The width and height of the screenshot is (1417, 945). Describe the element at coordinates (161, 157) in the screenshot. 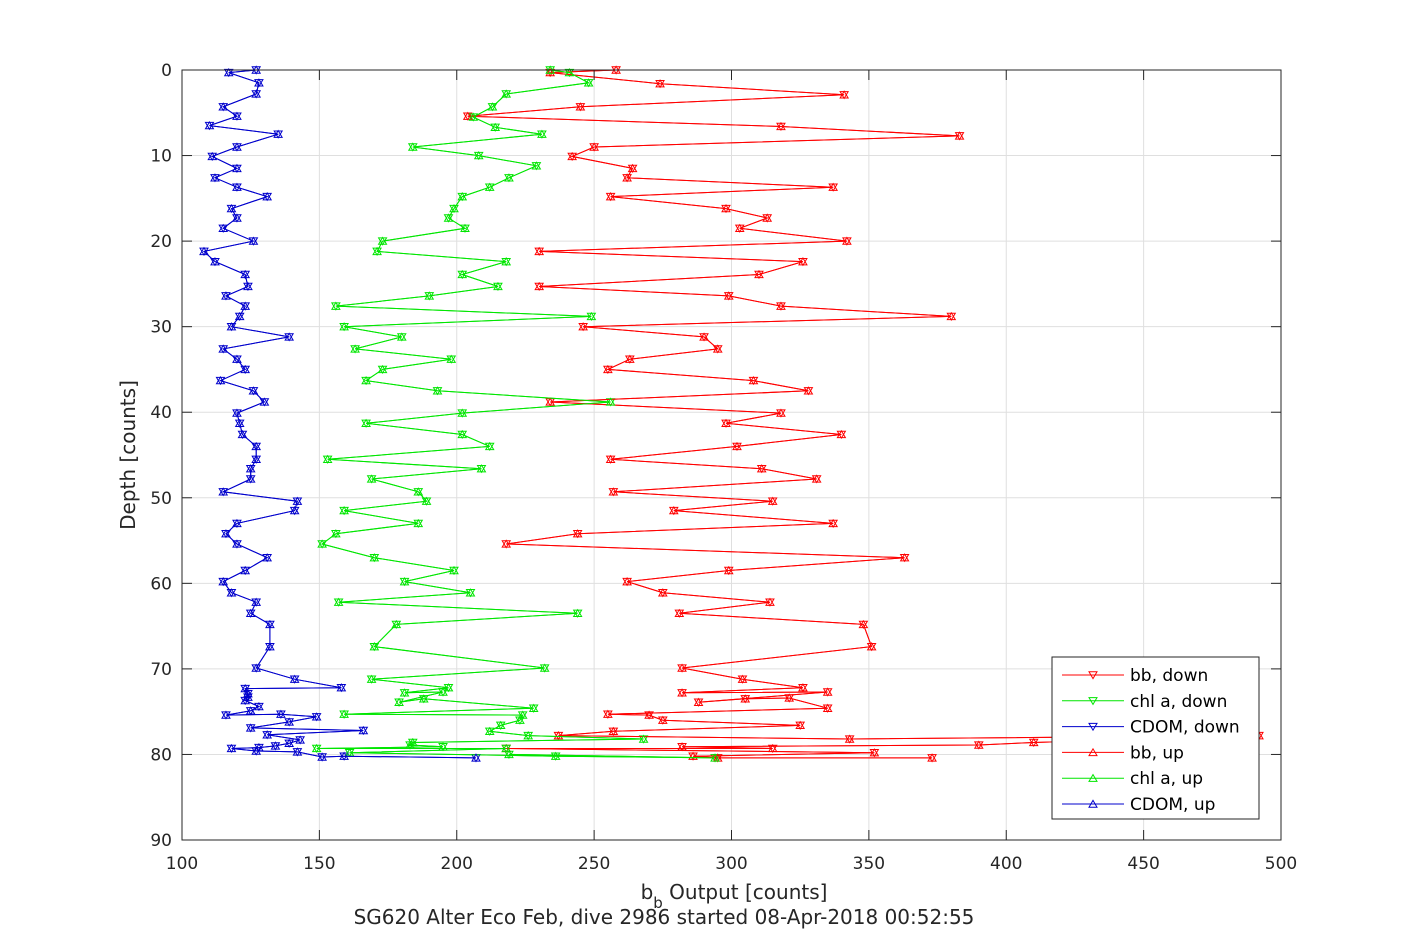

I see `y-tick-label: 10` at that location.